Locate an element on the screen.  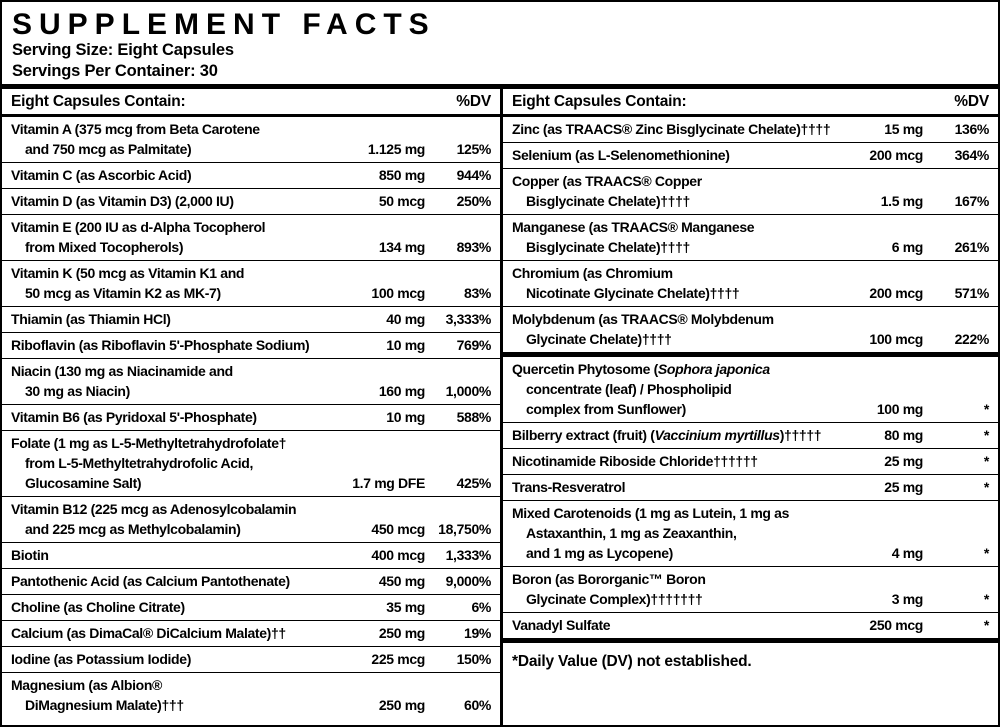
nutrient-name: Nicotinamide Riboside Chloride†††††† is located at coordinates (635, 461).